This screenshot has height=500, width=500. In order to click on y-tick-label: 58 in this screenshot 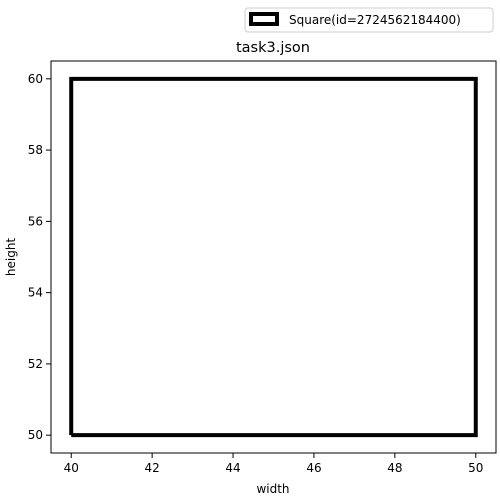, I will do `click(35, 150)`.